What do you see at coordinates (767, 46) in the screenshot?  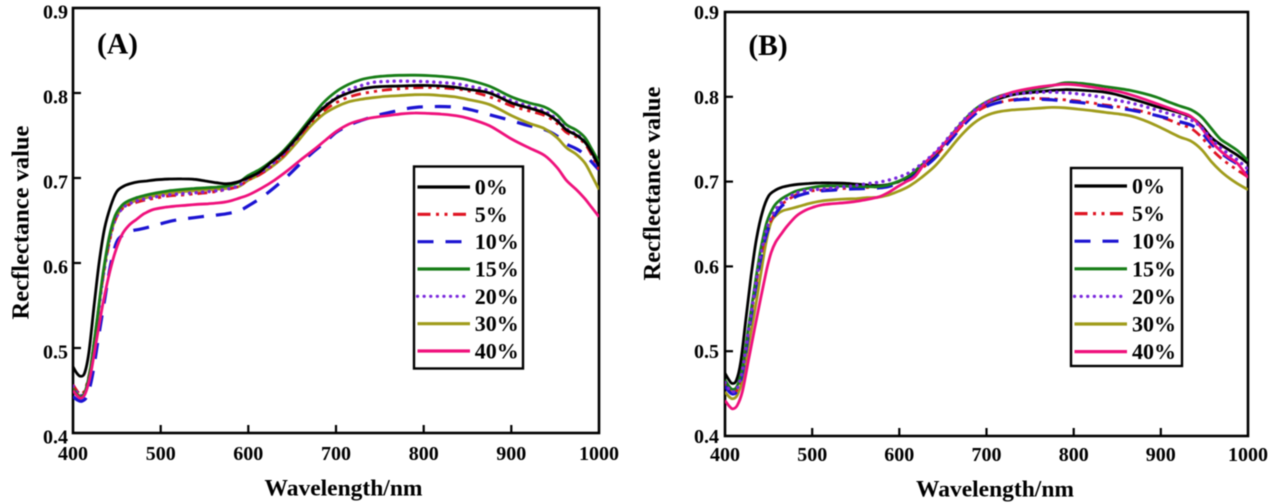 I see `svg-text: (B)` at bounding box center [767, 46].